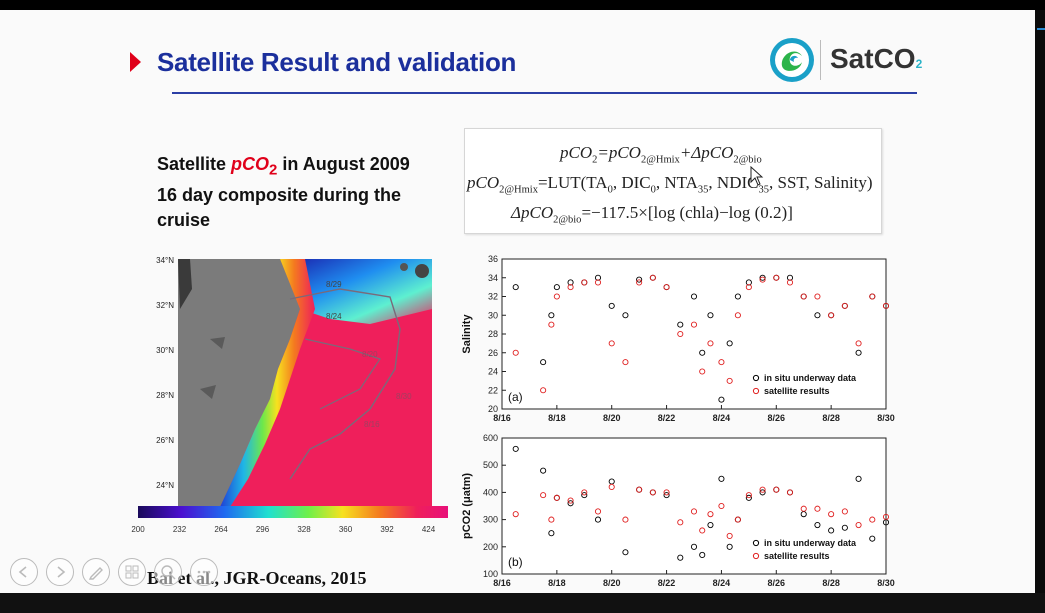 Image resolution: width=1045 pixels, height=613 pixels. I want to click on more-icon, so click(204, 572).